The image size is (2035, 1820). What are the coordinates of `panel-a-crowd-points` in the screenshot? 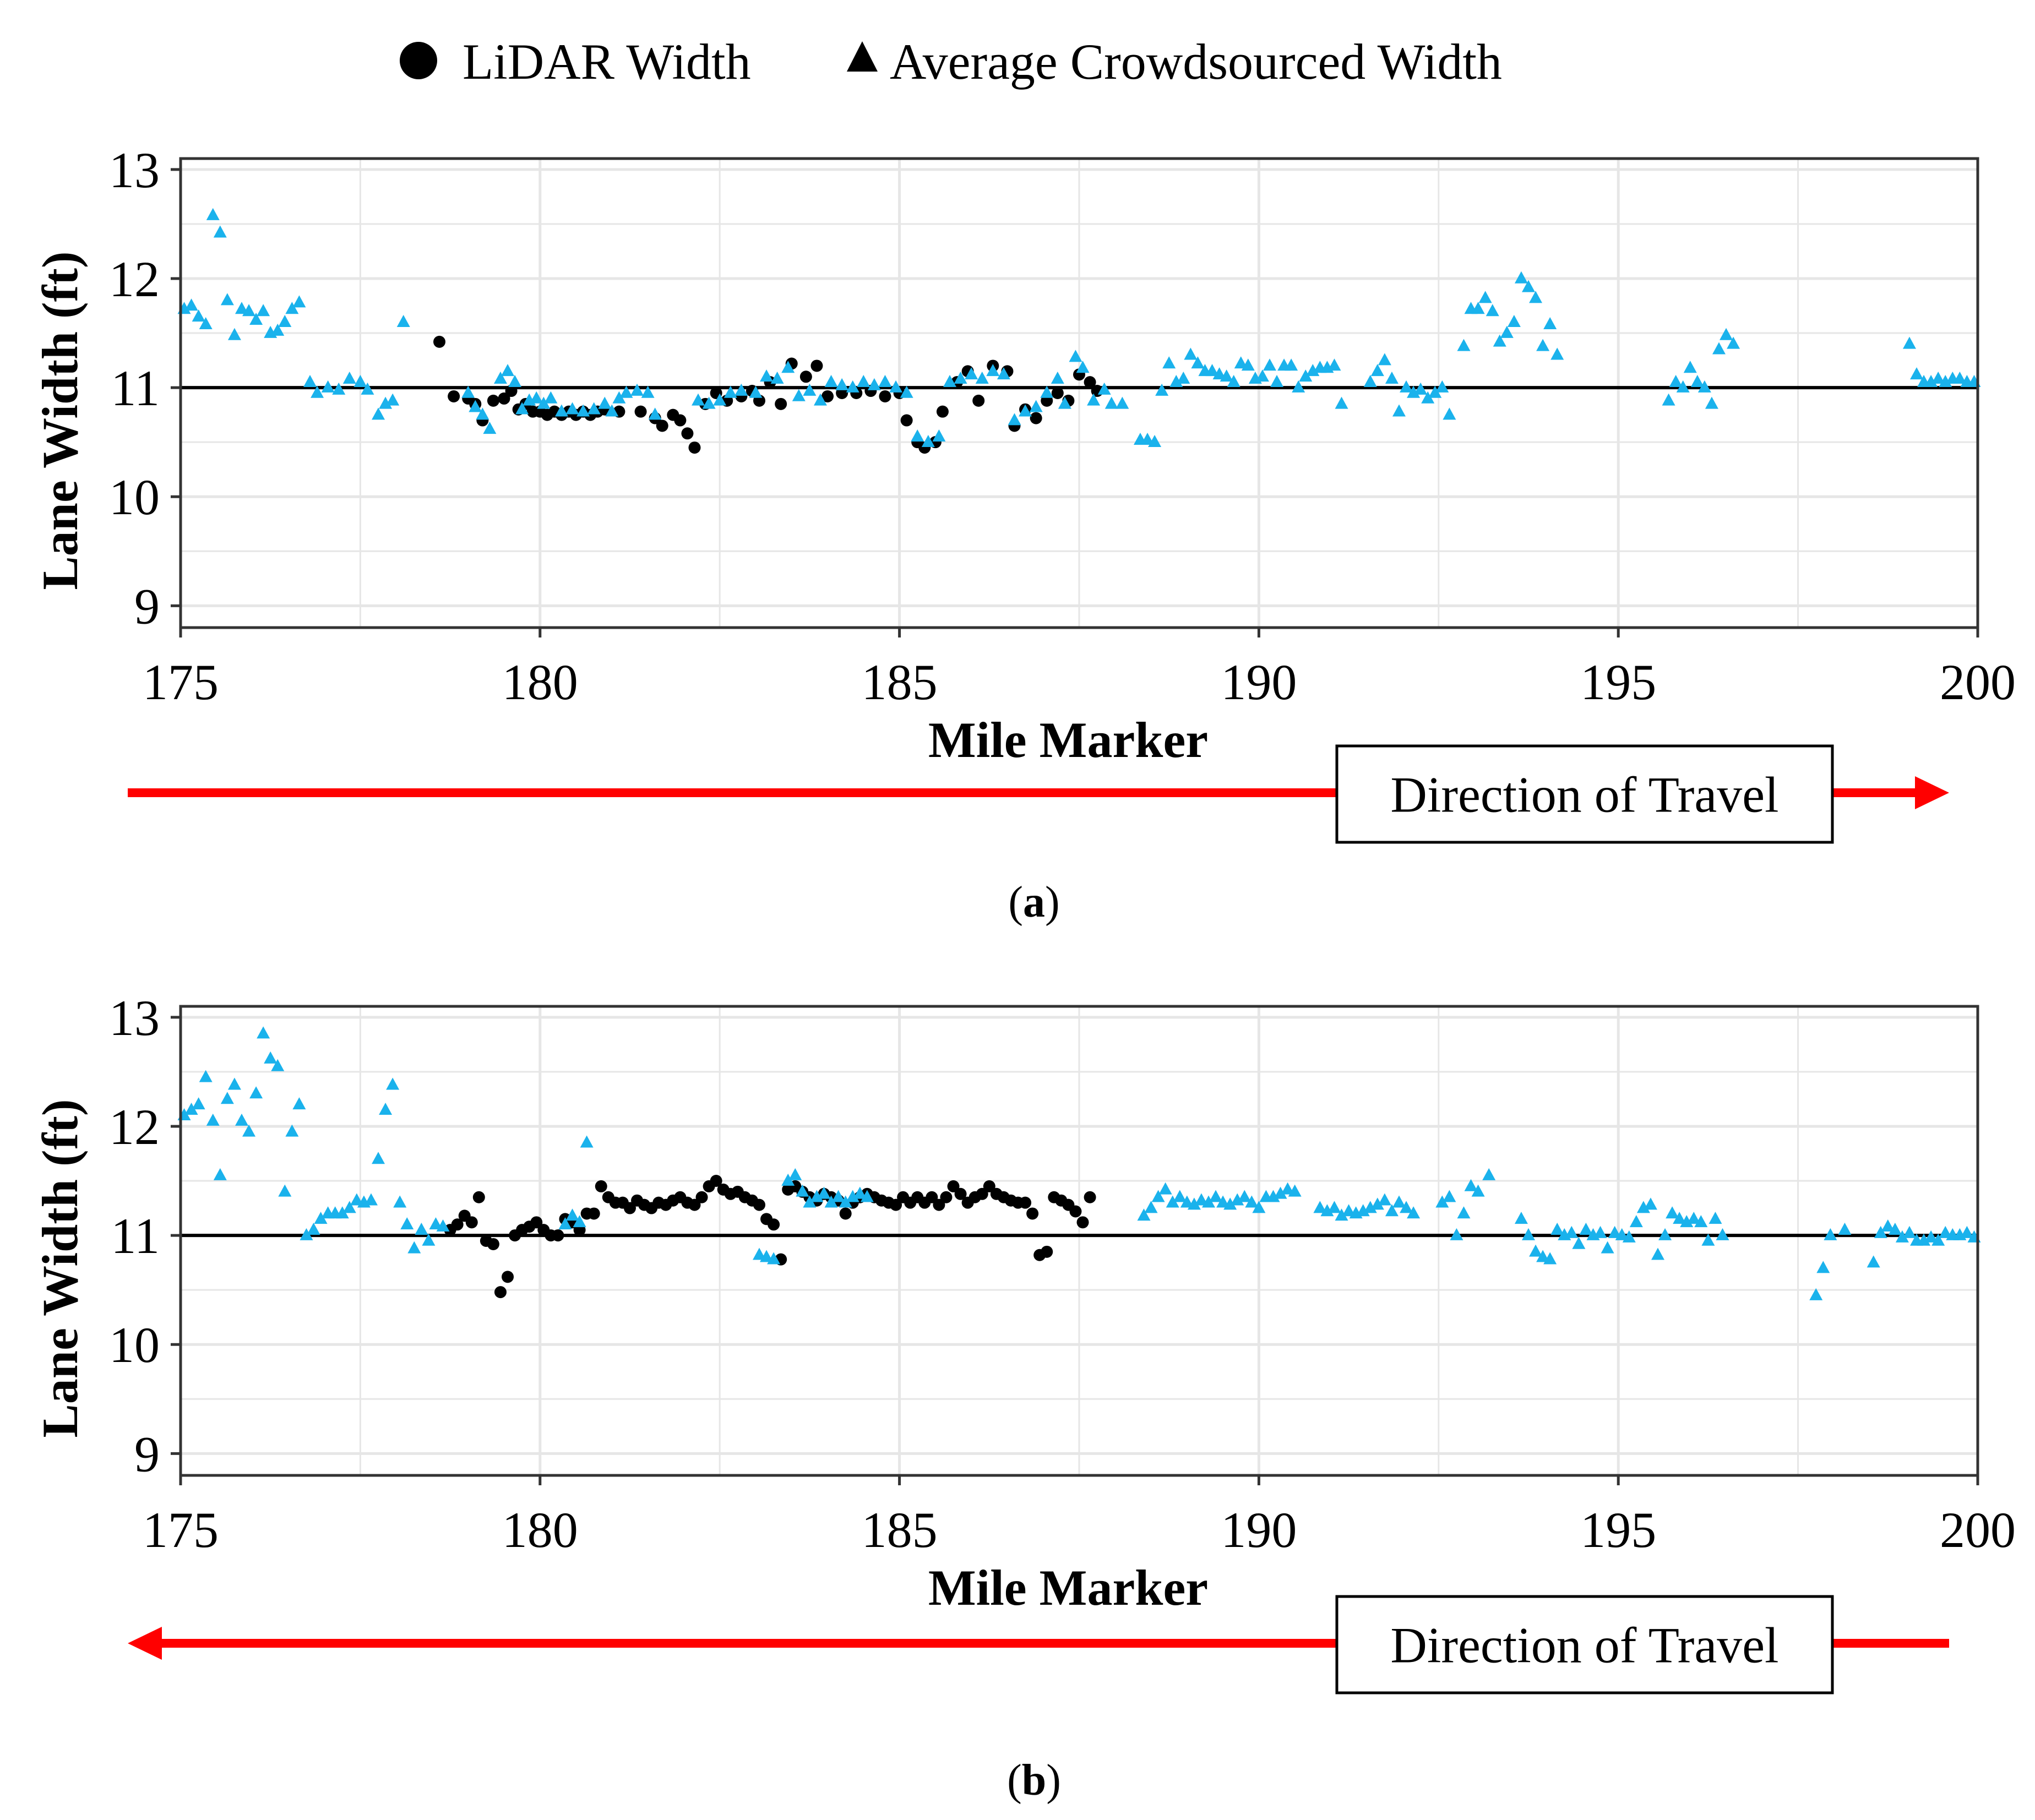 It's located at (1079, 327).